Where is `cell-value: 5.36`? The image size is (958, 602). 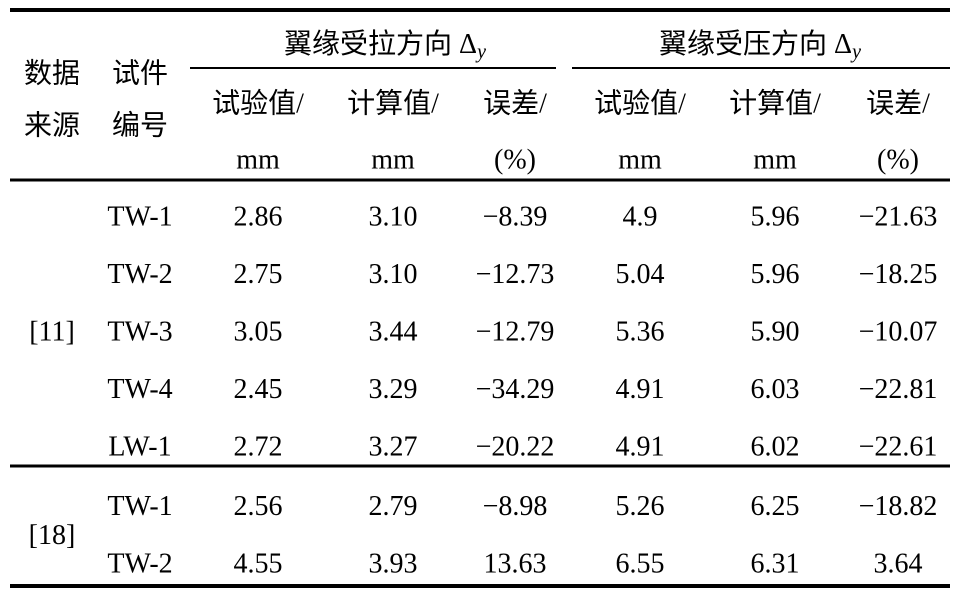 cell-value: 5.36 is located at coordinates (640, 332).